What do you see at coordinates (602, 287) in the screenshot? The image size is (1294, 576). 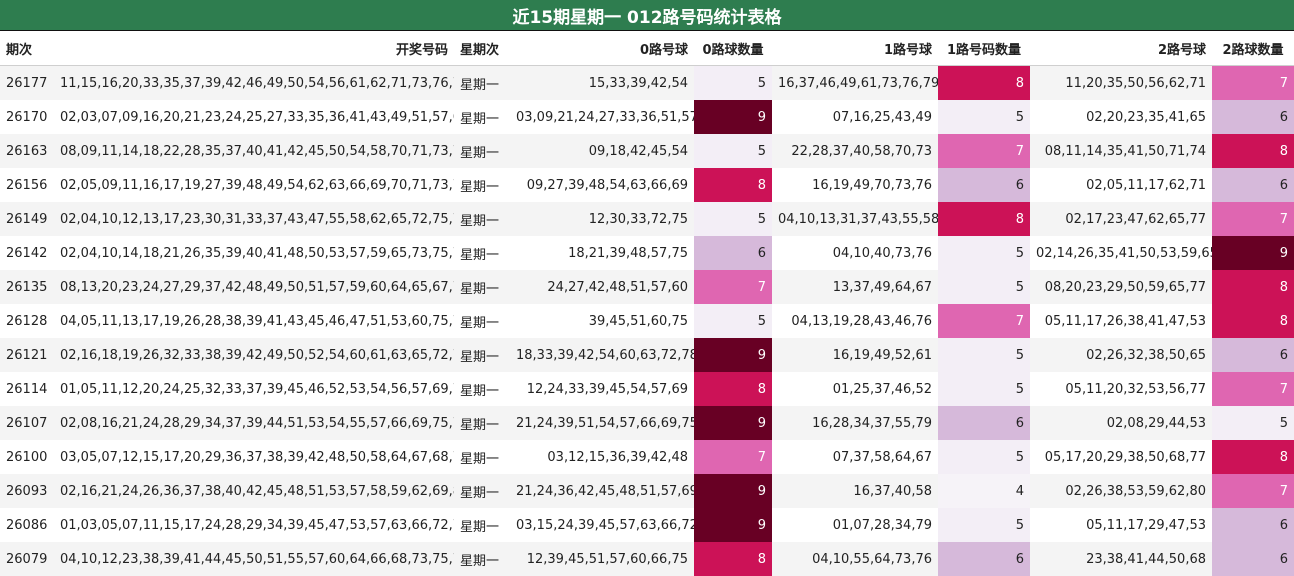 I see `cell-route0: 24,27,42,48,51,57,60` at bounding box center [602, 287].